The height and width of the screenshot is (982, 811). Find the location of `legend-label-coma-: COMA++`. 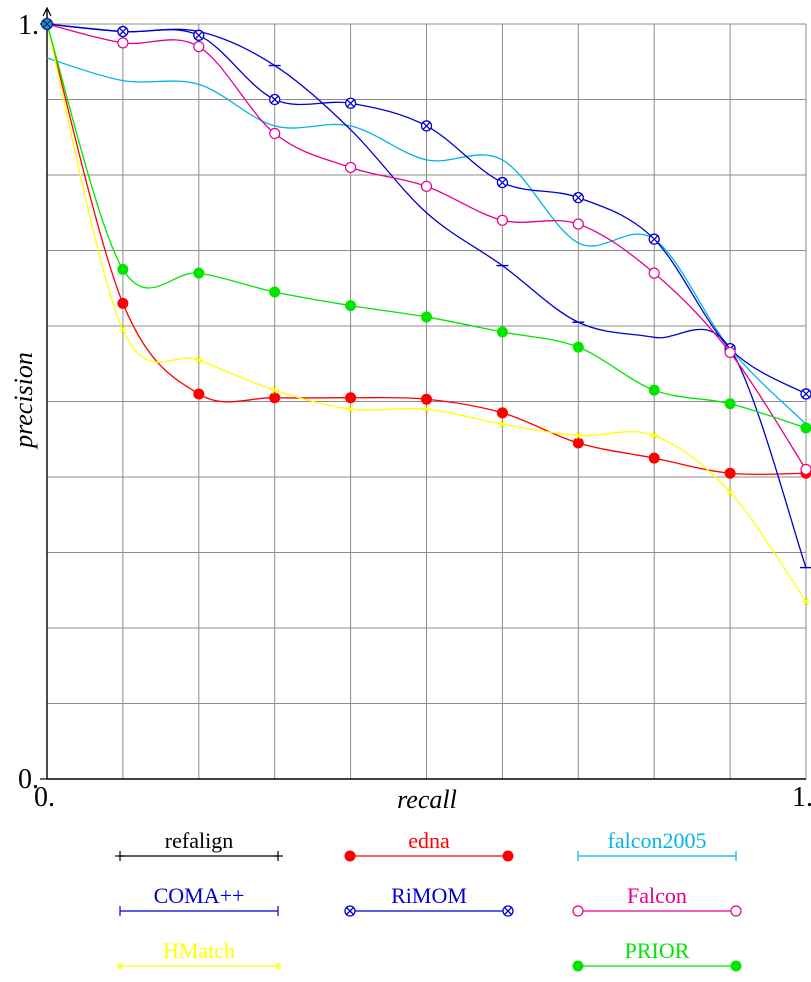

legend-label-coma-: COMA++ is located at coordinates (199, 895).